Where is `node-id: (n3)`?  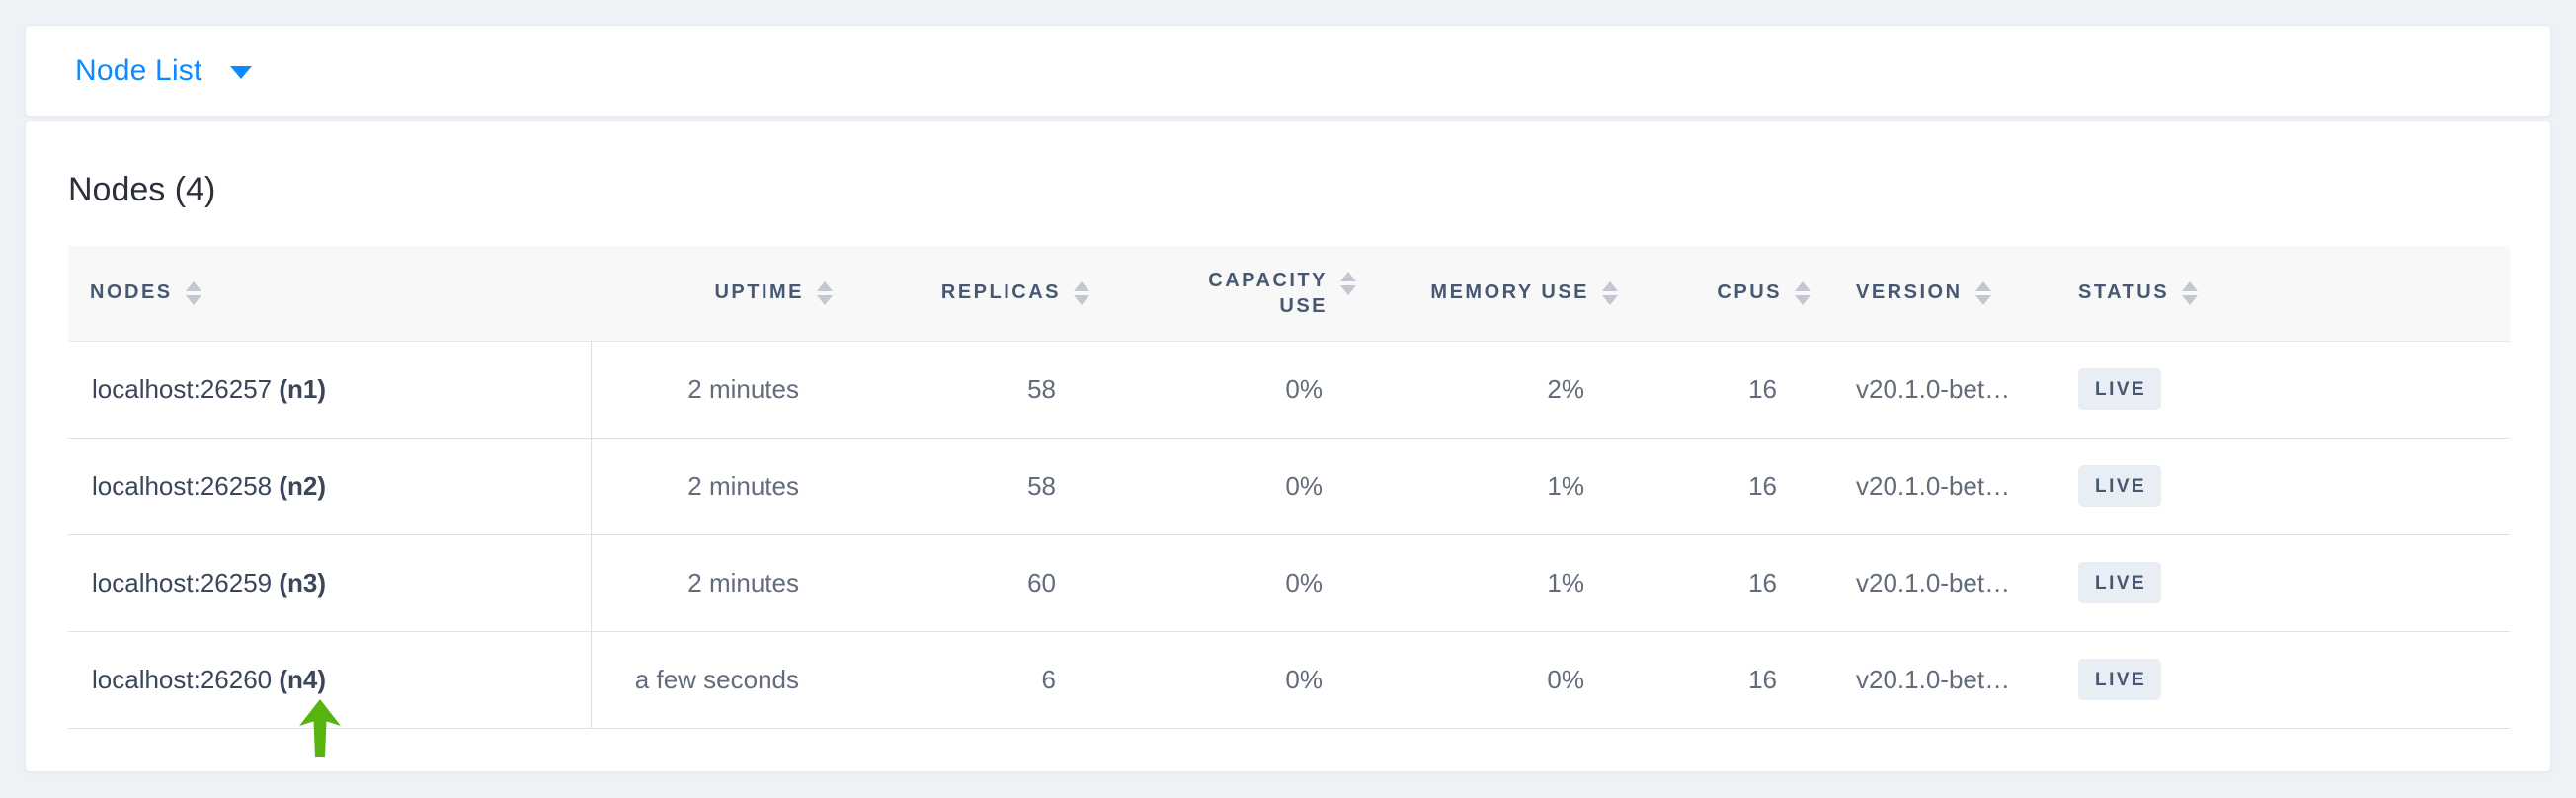 node-id: (n3) is located at coordinates (303, 582).